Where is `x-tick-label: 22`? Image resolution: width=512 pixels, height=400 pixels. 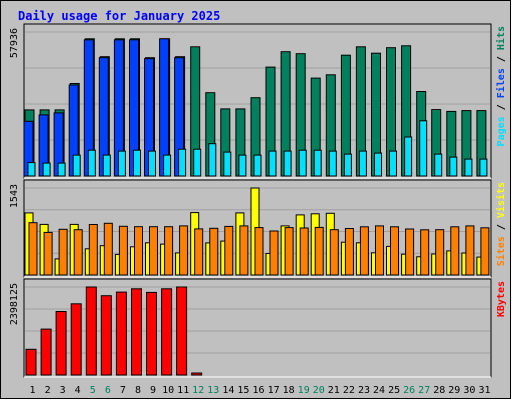 x-tick-label: 22 is located at coordinates (349, 390).